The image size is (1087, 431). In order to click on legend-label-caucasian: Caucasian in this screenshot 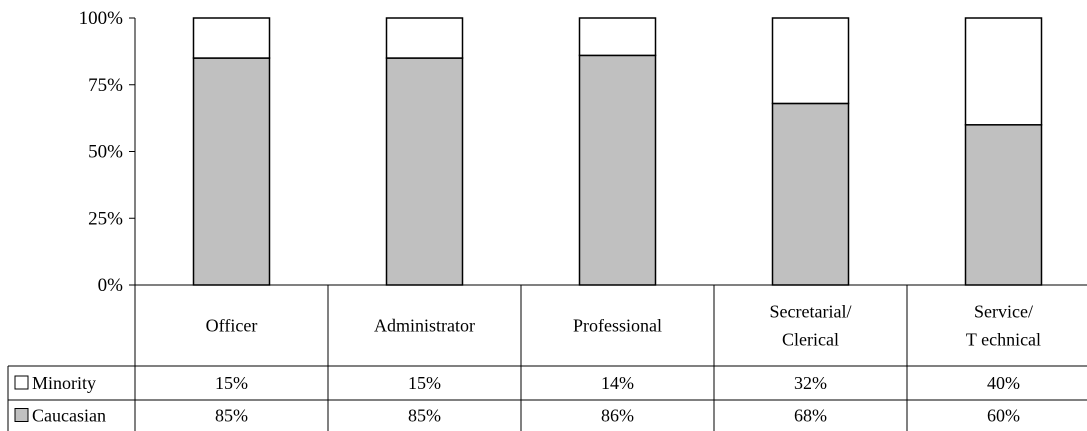, I will do `click(69, 416)`.